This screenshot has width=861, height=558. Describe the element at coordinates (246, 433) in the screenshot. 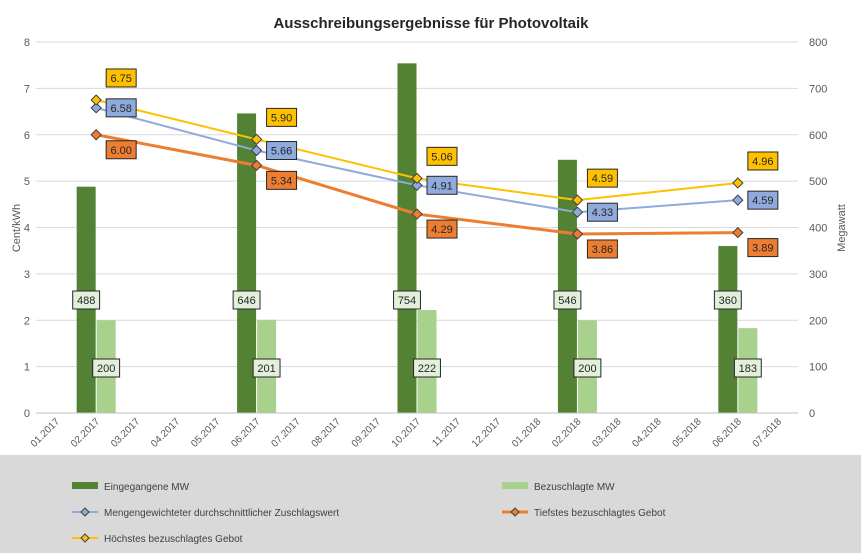

I see `x-tick-label: 06.2017` at that location.